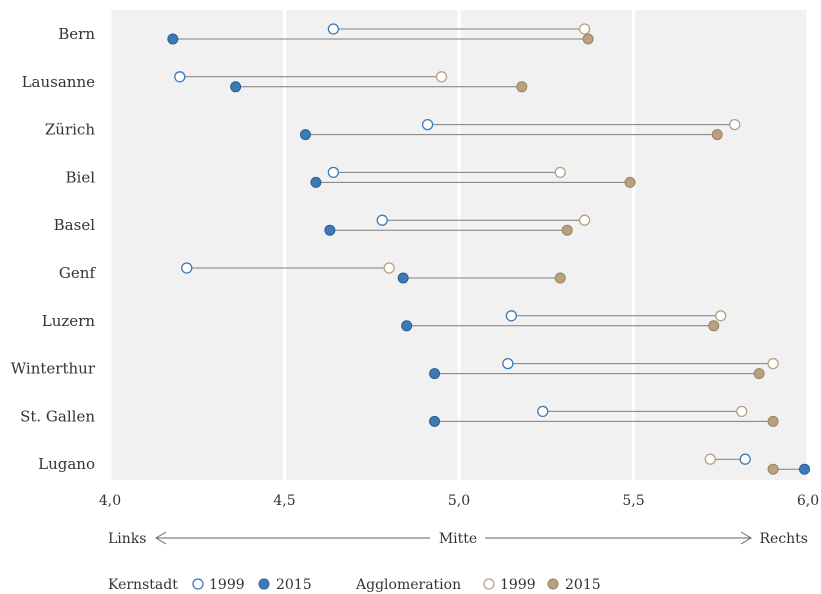 This screenshot has width=821, height=594. What do you see at coordinates (784, 539) in the screenshot?
I see `direction-right-label: Rechts` at bounding box center [784, 539].